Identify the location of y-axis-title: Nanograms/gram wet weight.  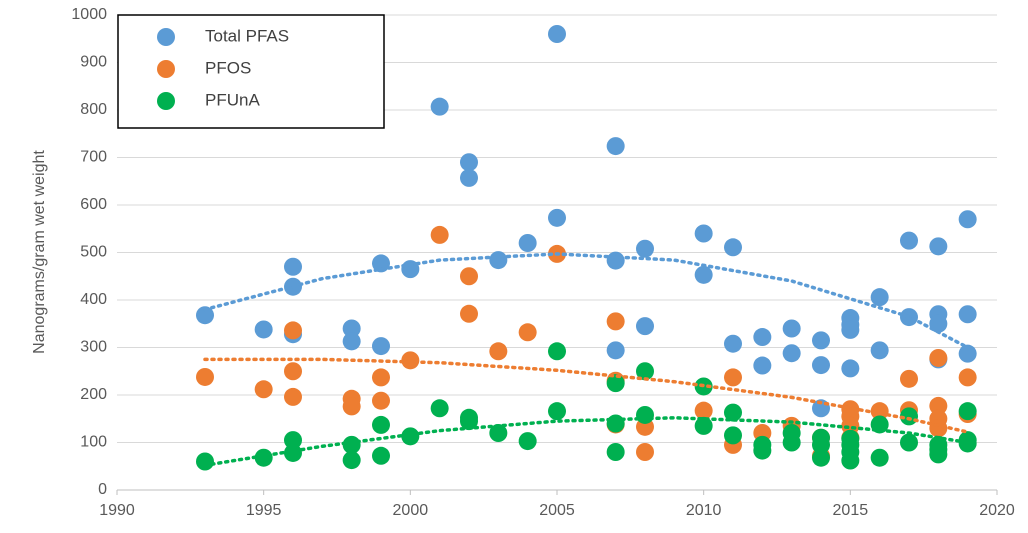
(39, 252).